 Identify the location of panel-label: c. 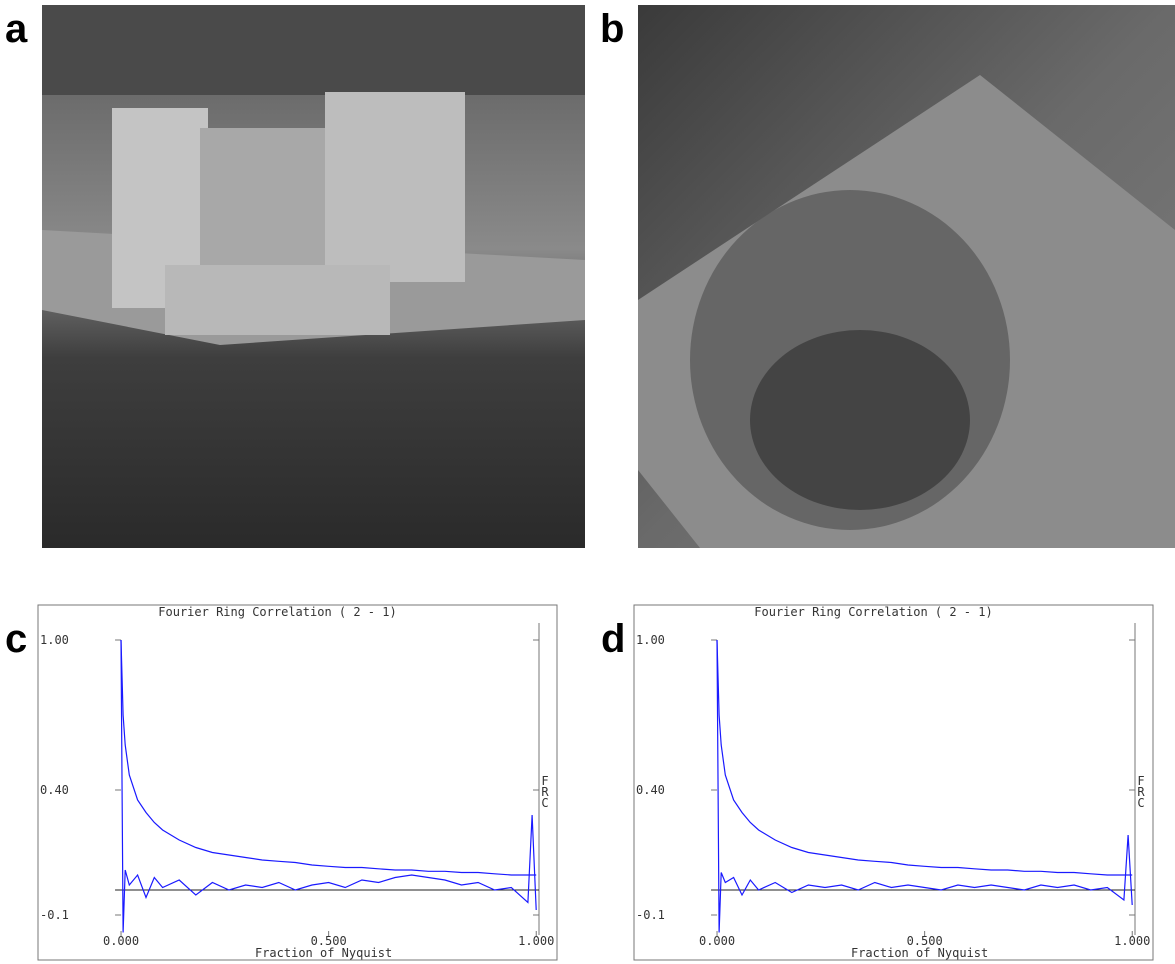
(16, 639).